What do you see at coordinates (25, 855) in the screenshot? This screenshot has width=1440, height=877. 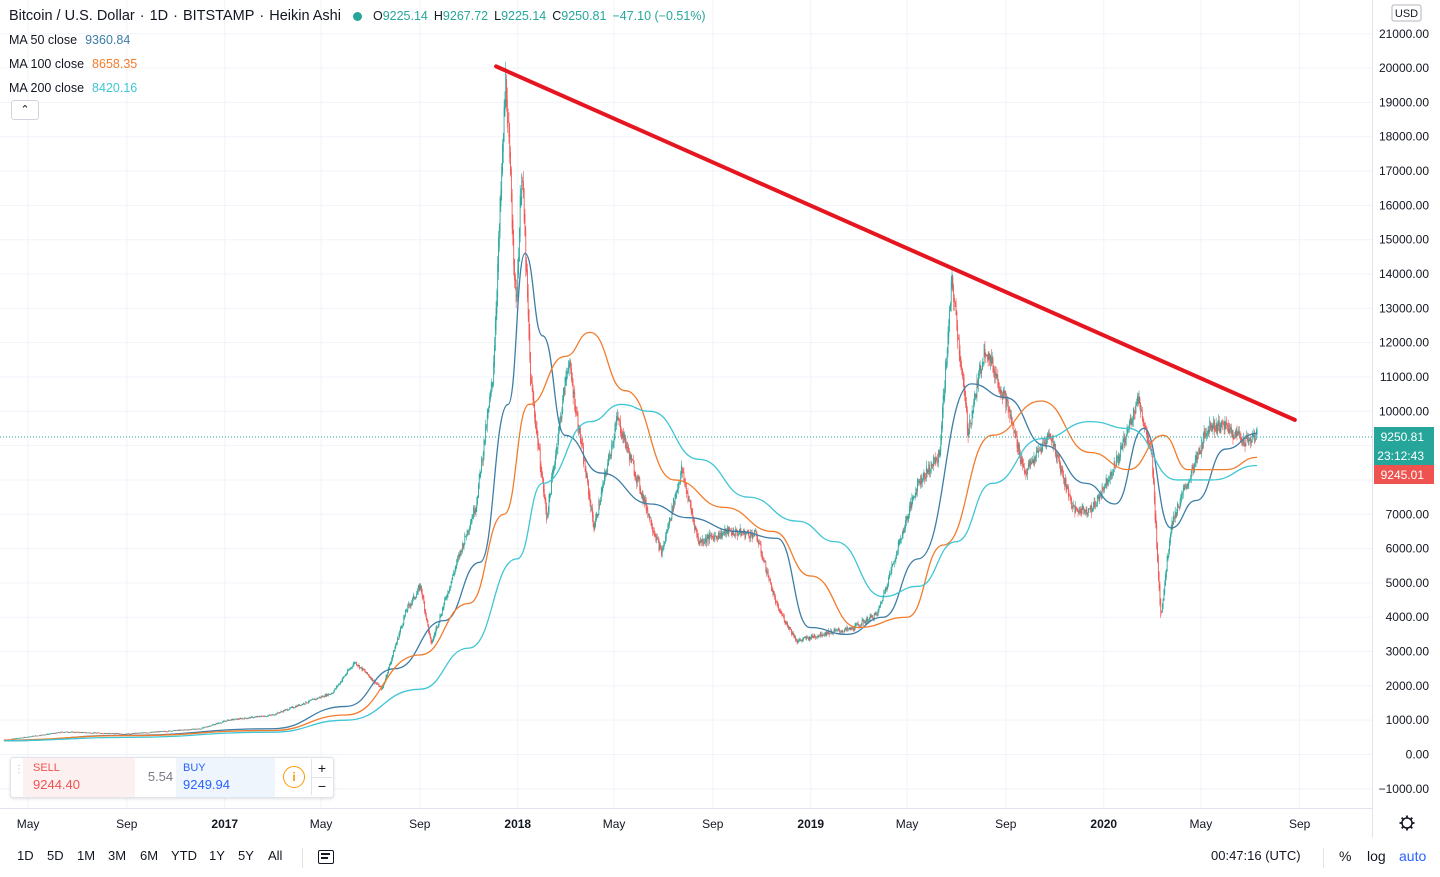 I see `range-1d-button: 1D` at bounding box center [25, 855].